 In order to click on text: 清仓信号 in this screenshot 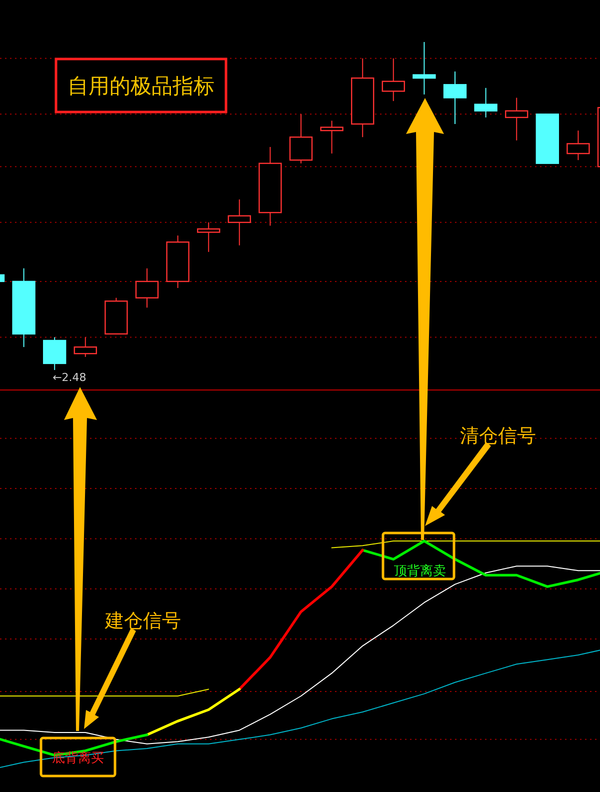, I will do `click(498, 436)`.